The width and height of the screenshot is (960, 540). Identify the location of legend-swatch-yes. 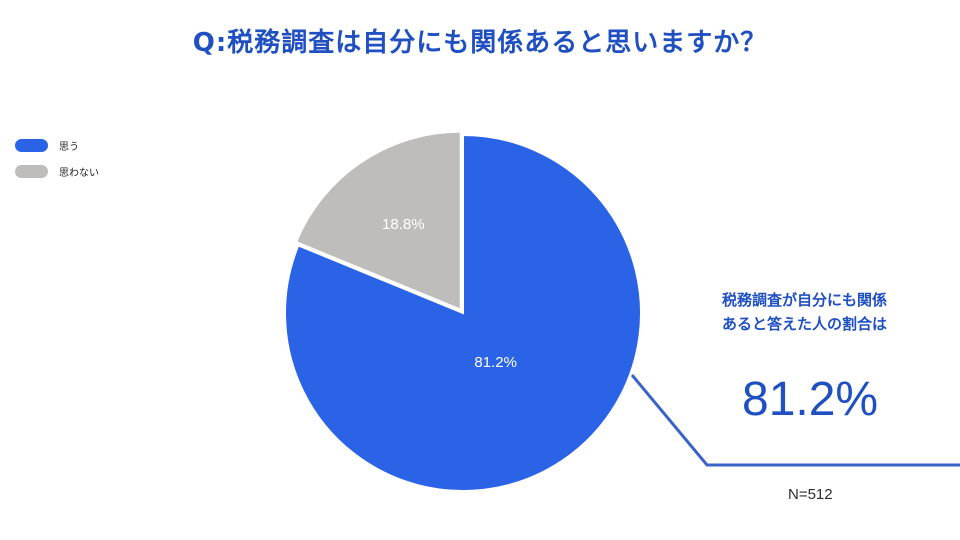
(31, 145).